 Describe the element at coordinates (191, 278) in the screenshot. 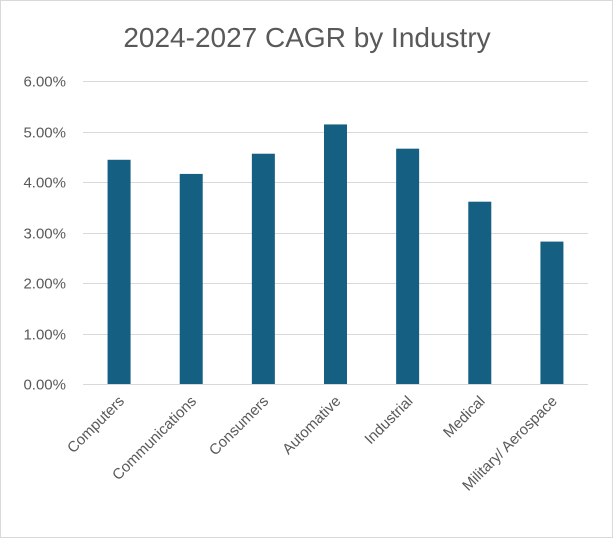

I see `bar-communications` at that location.